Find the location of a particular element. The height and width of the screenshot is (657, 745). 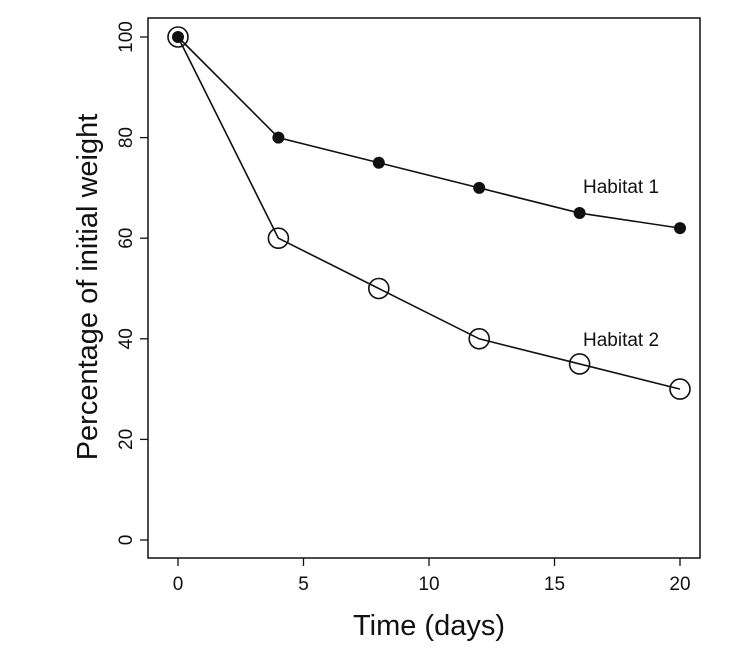

x-tick-label: 20 is located at coordinates (679, 584).